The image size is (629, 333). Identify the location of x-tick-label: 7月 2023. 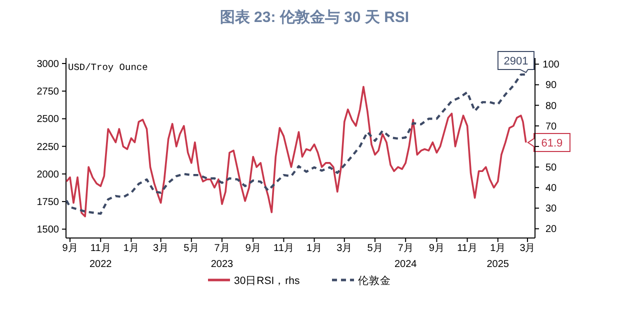
(222, 256).